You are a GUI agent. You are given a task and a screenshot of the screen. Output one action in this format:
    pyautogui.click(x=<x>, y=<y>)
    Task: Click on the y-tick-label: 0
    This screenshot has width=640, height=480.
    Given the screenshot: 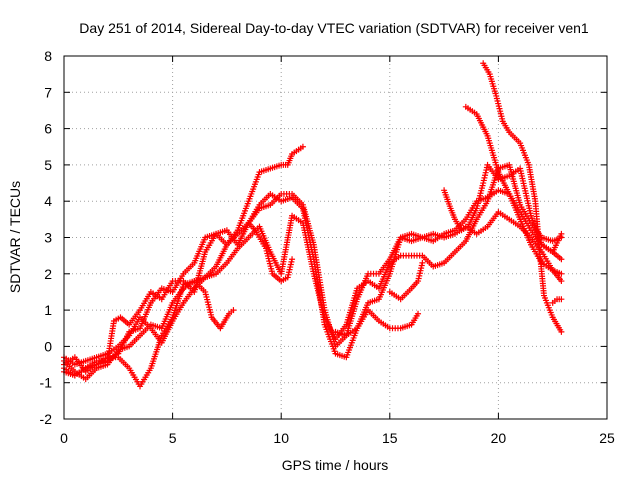 What is the action you would take?
    pyautogui.click(x=48, y=346)
    